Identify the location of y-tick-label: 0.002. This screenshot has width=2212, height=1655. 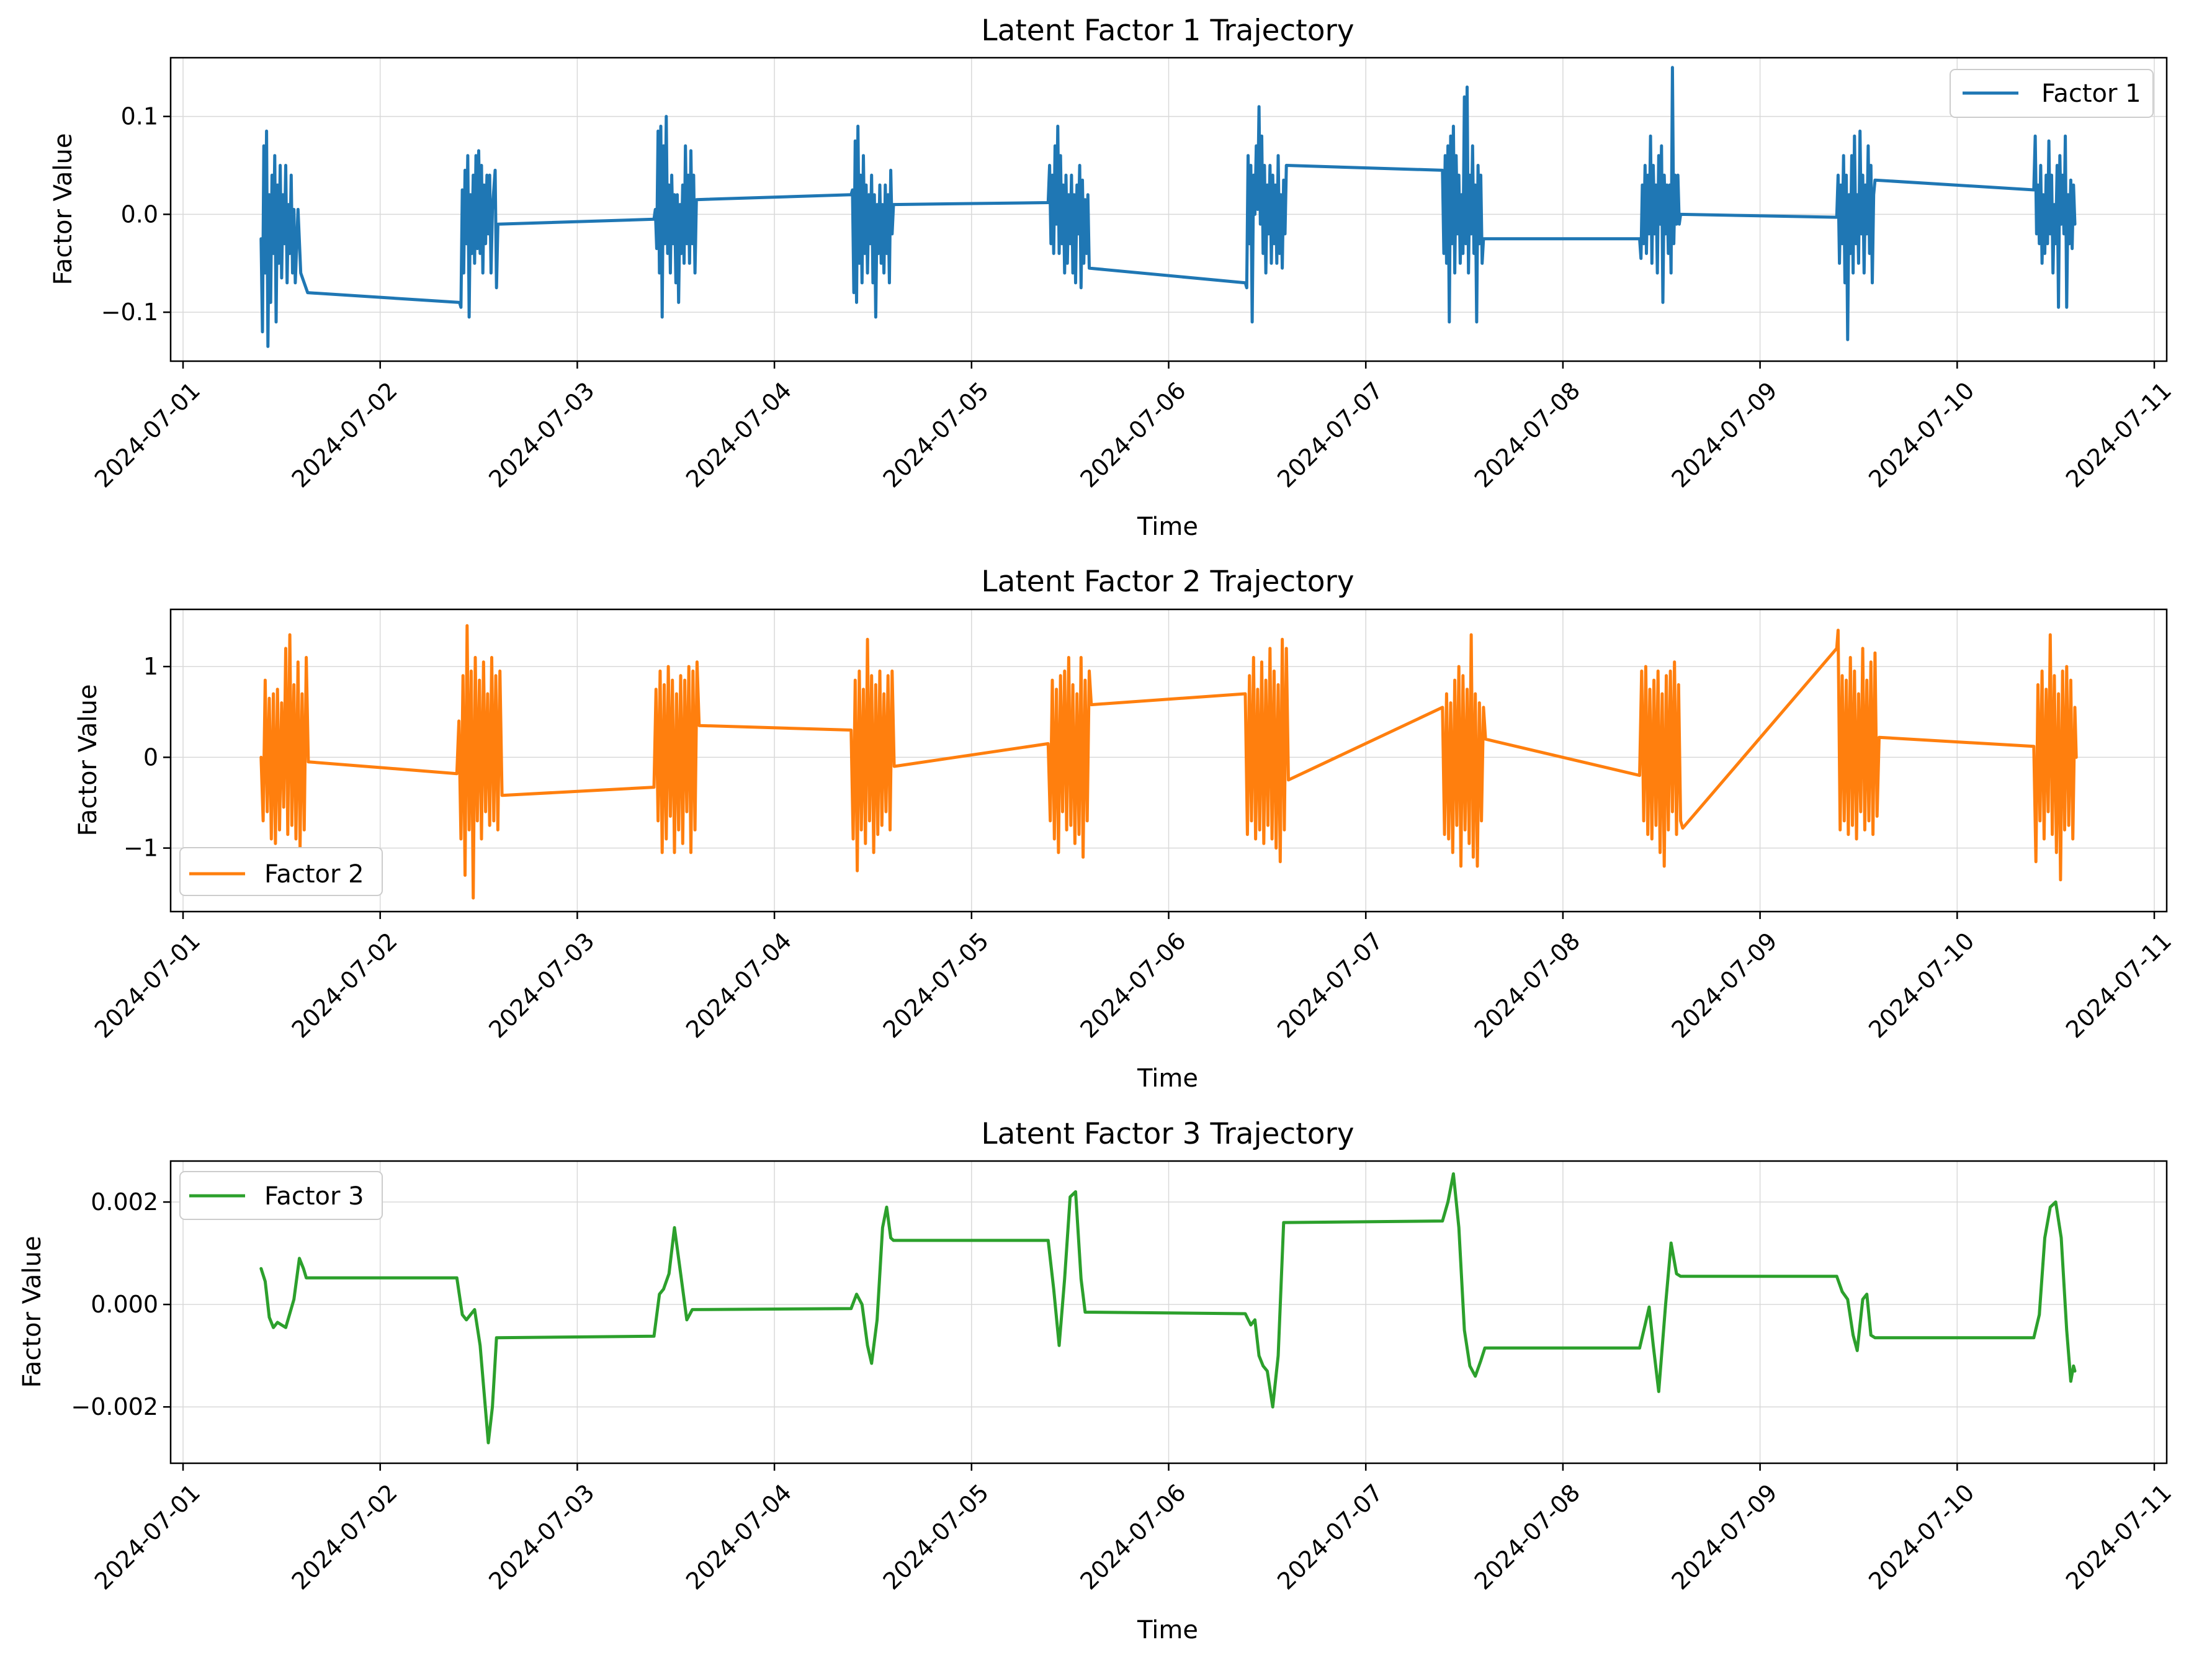
(125, 1202).